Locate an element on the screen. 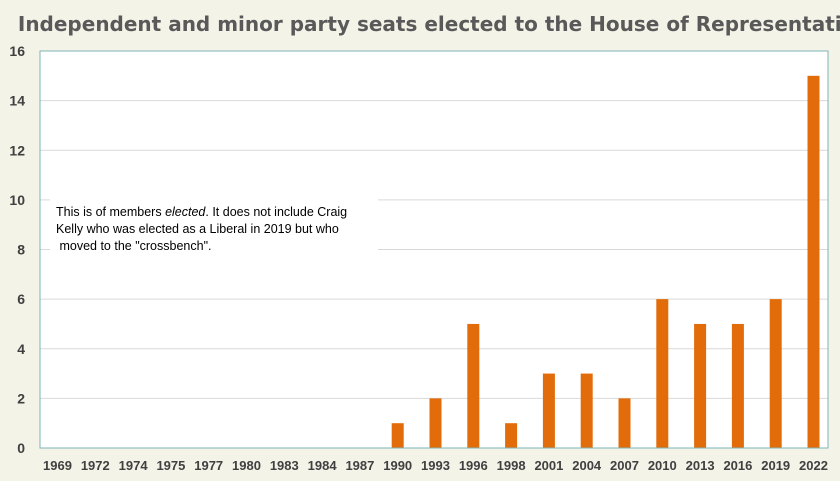  x-tick-label: 2004 is located at coordinates (587, 465).